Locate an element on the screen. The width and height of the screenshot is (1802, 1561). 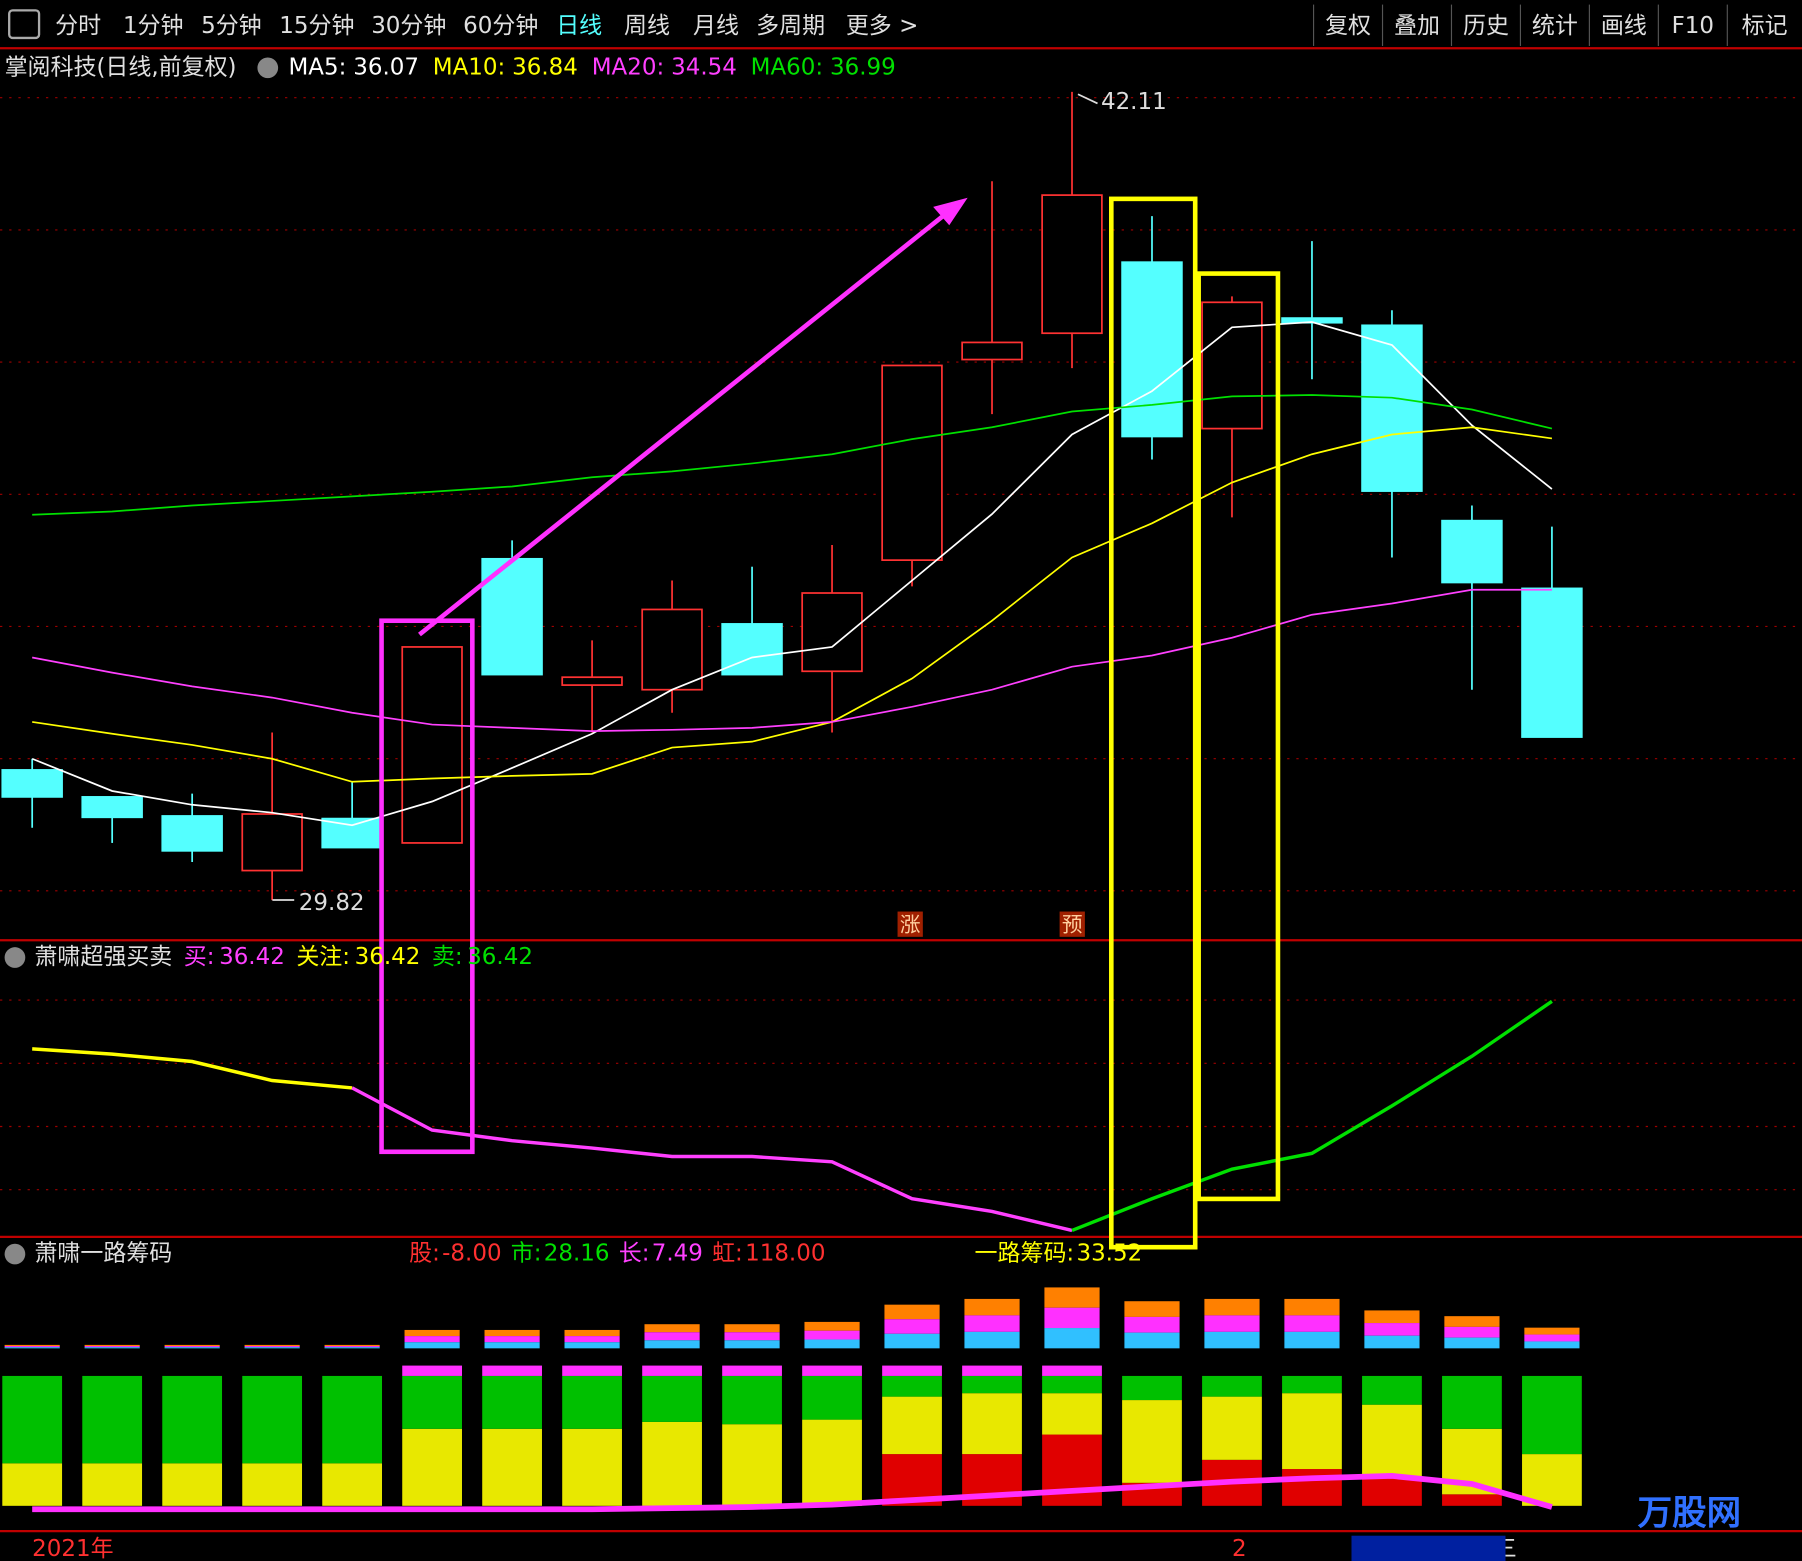
moving-average is located at coordinates (792, 660).